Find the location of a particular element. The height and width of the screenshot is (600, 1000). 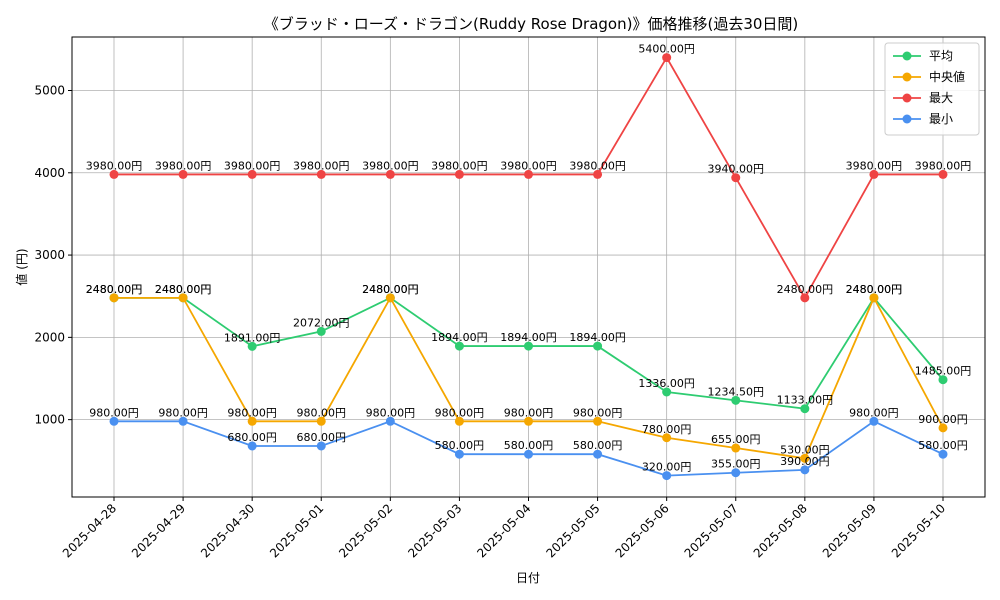

y-tick-label: 4000 is located at coordinates (49, 173).